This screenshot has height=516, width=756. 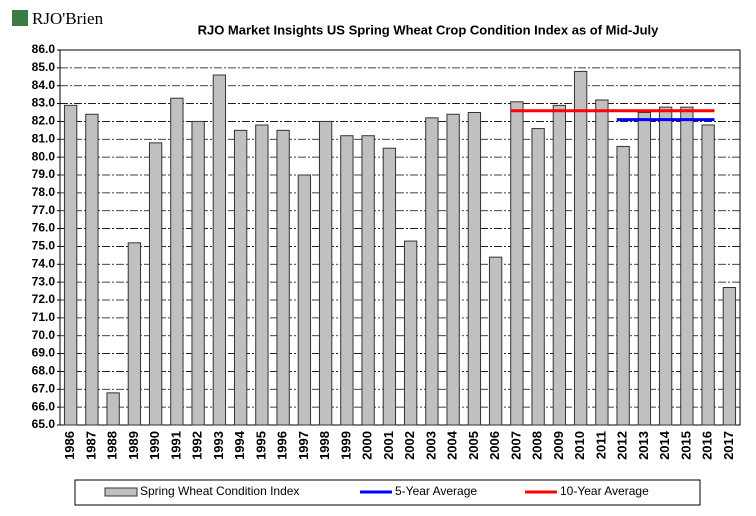 I want to click on x-tick-label: 1998, so click(x=324, y=445).